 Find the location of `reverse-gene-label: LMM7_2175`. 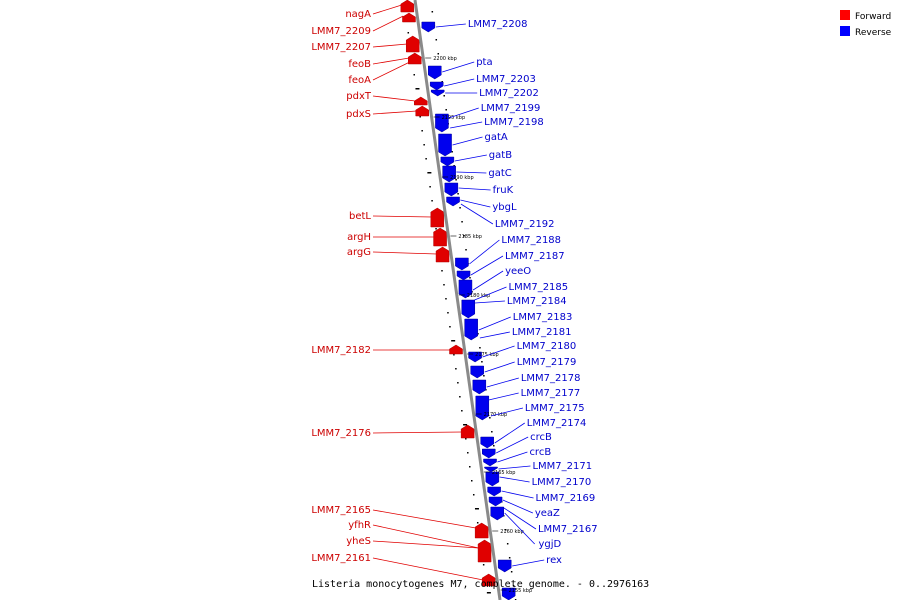

reverse-gene-label: LMM7_2175 is located at coordinates (555, 408).